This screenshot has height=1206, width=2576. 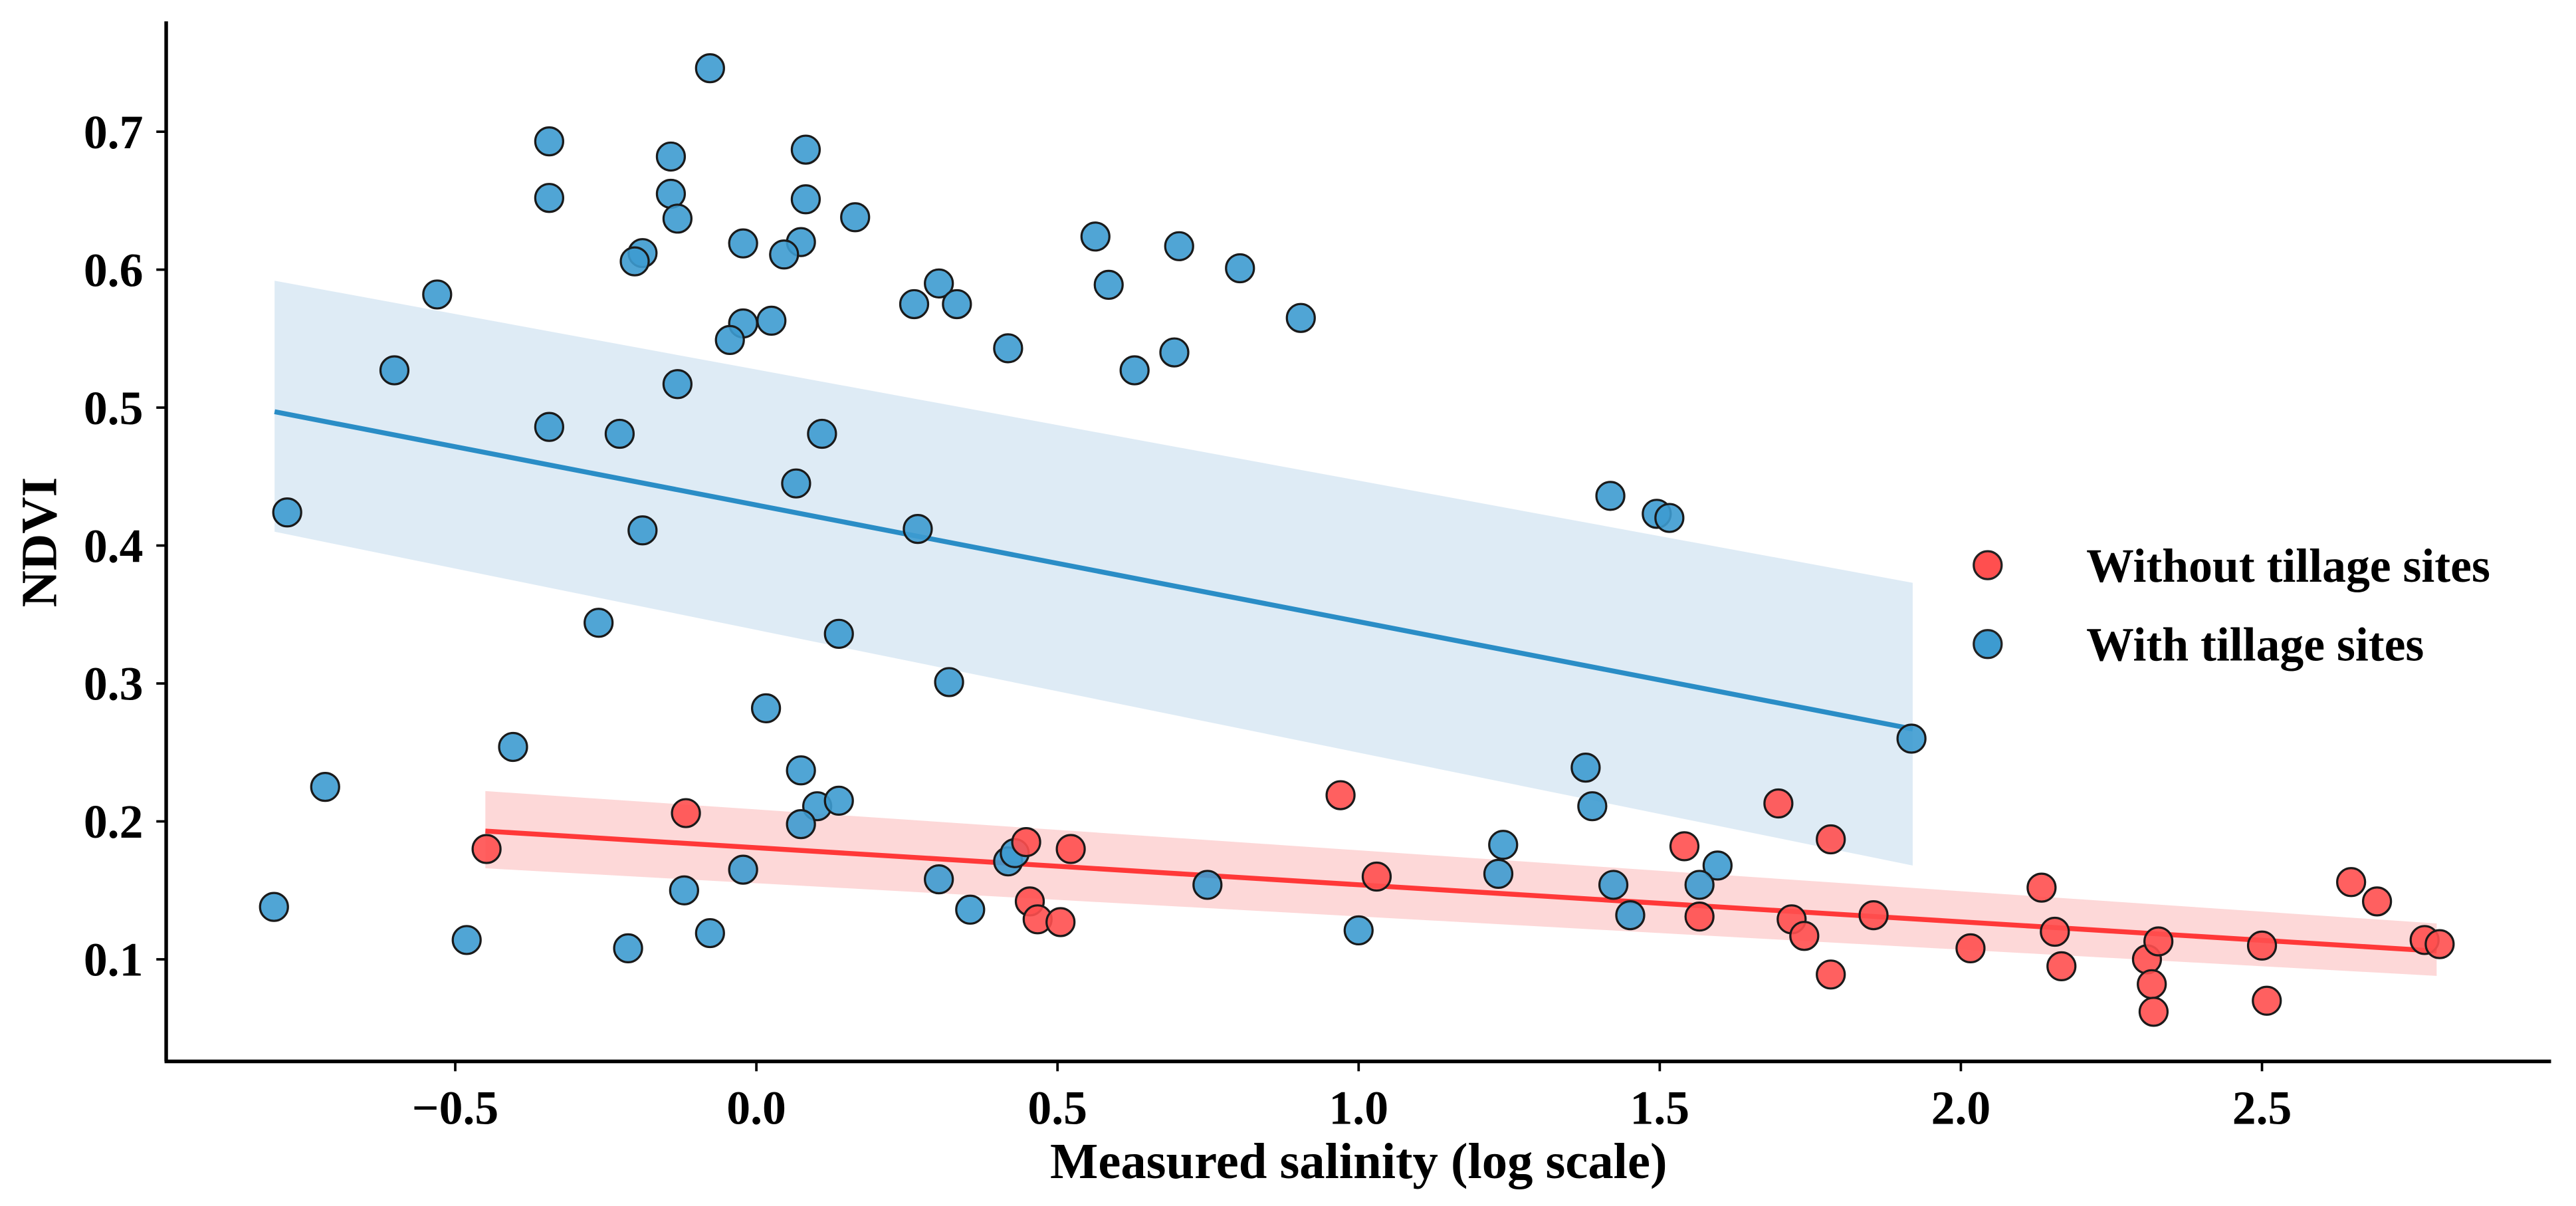 What do you see at coordinates (1988, 644) in the screenshot?
I see `legend-marker-with-tillage` at bounding box center [1988, 644].